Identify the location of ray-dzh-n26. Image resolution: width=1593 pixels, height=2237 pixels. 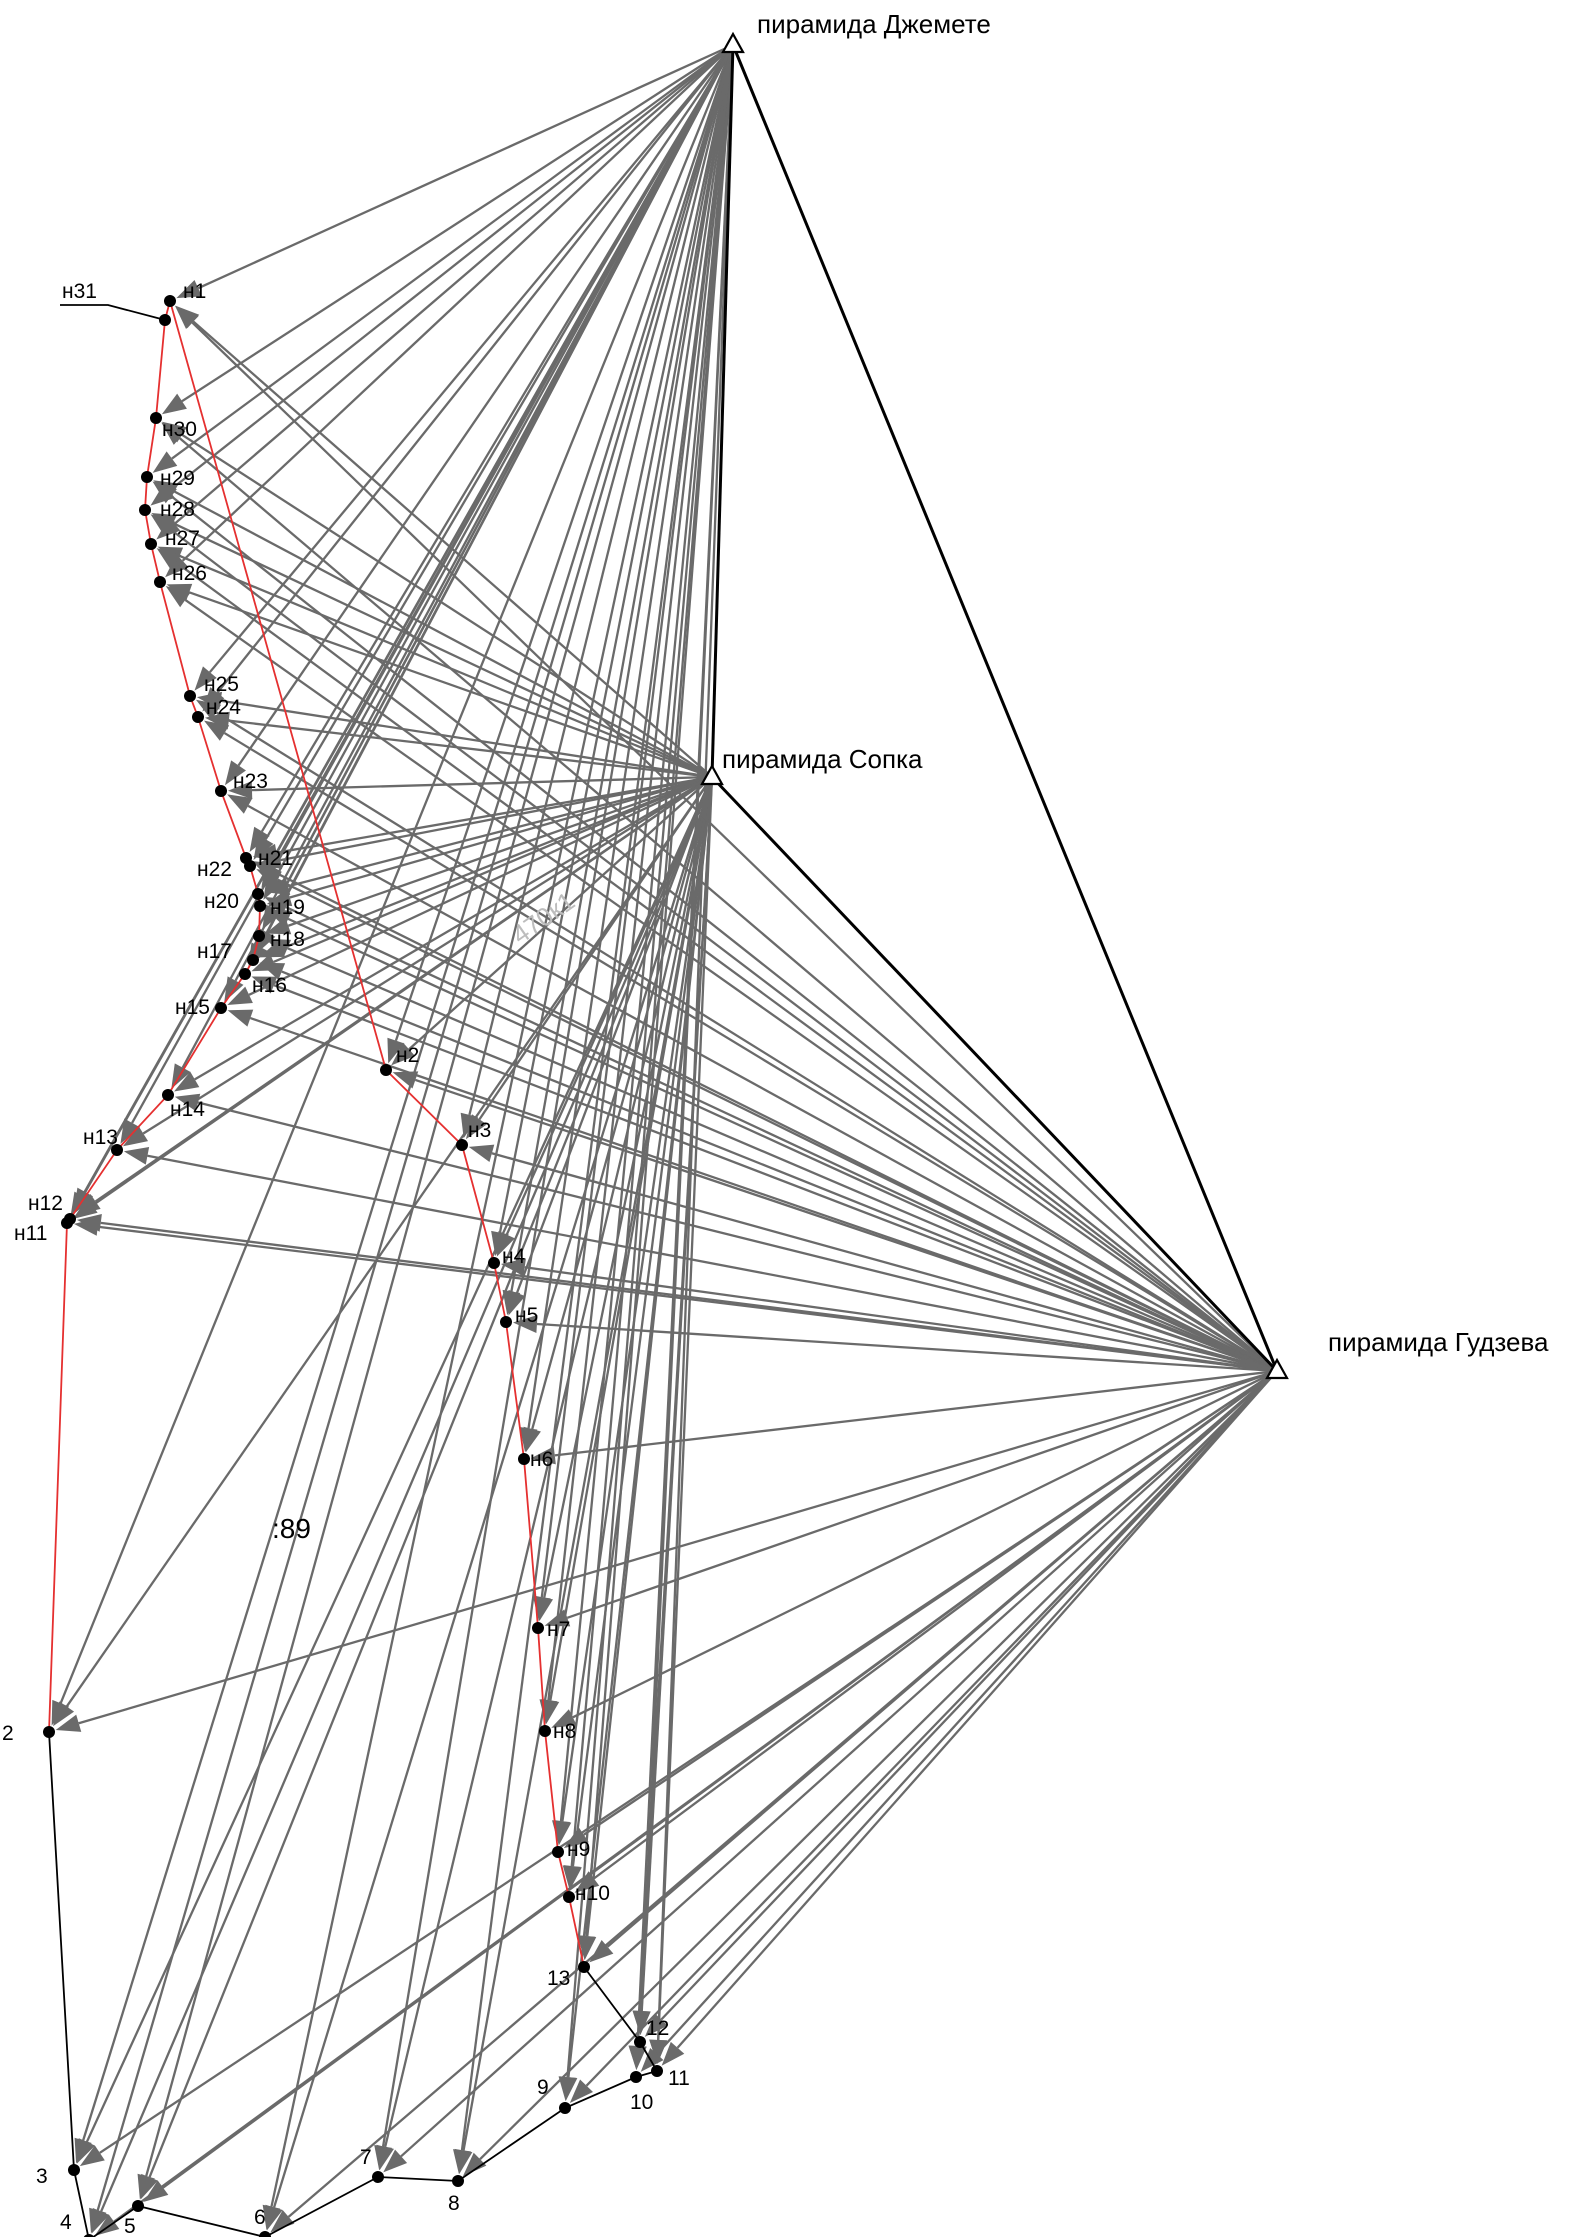
(457, 303).